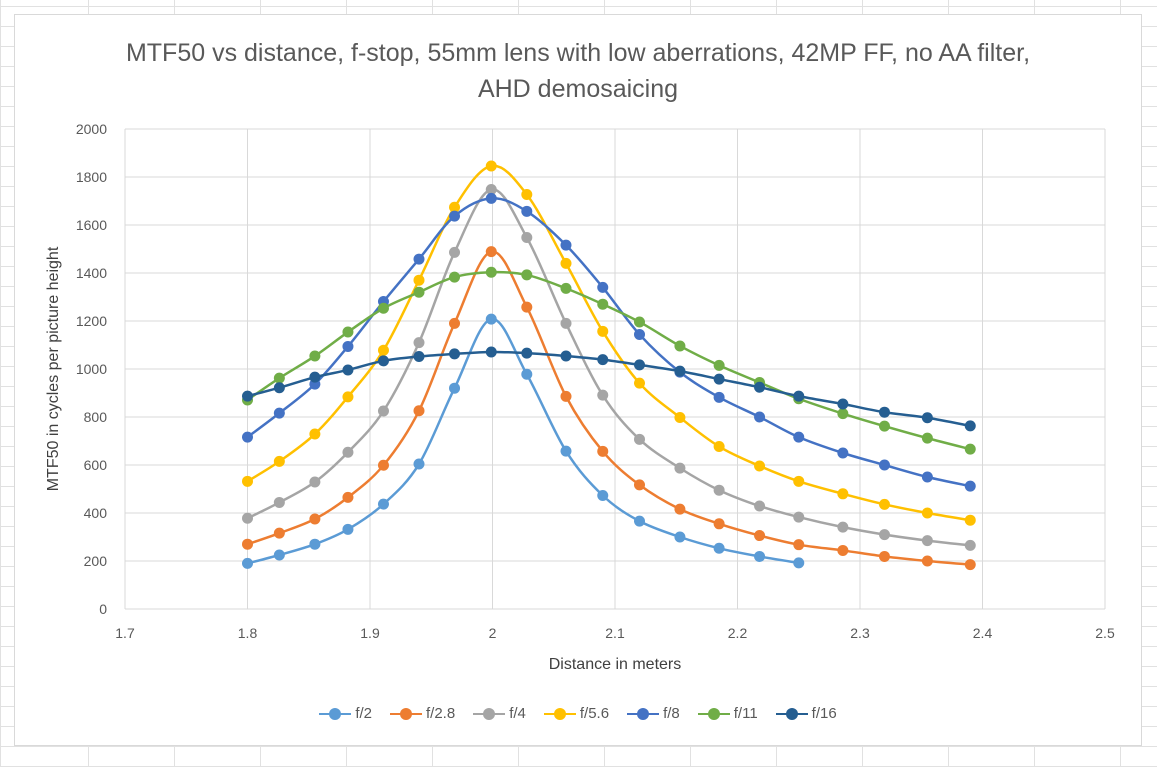 This screenshot has height=767, width=1157. Describe the element at coordinates (53, 368) in the screenshot. I see `y-axis-label: MTF50 in cycles per picture height` at that location.